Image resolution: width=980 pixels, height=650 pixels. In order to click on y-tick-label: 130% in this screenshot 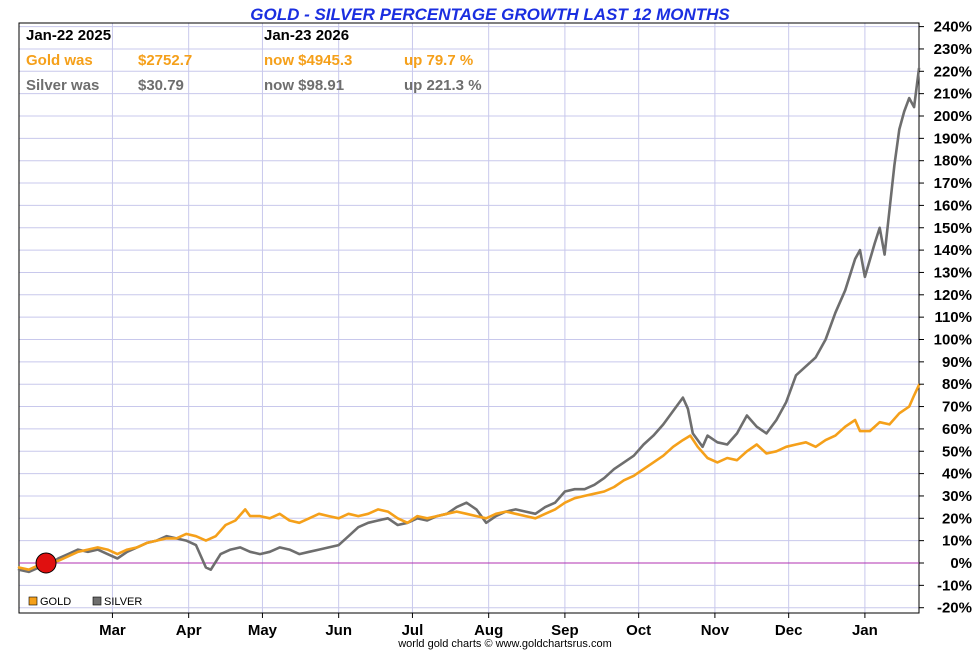, I will do `click(953, 272)`.